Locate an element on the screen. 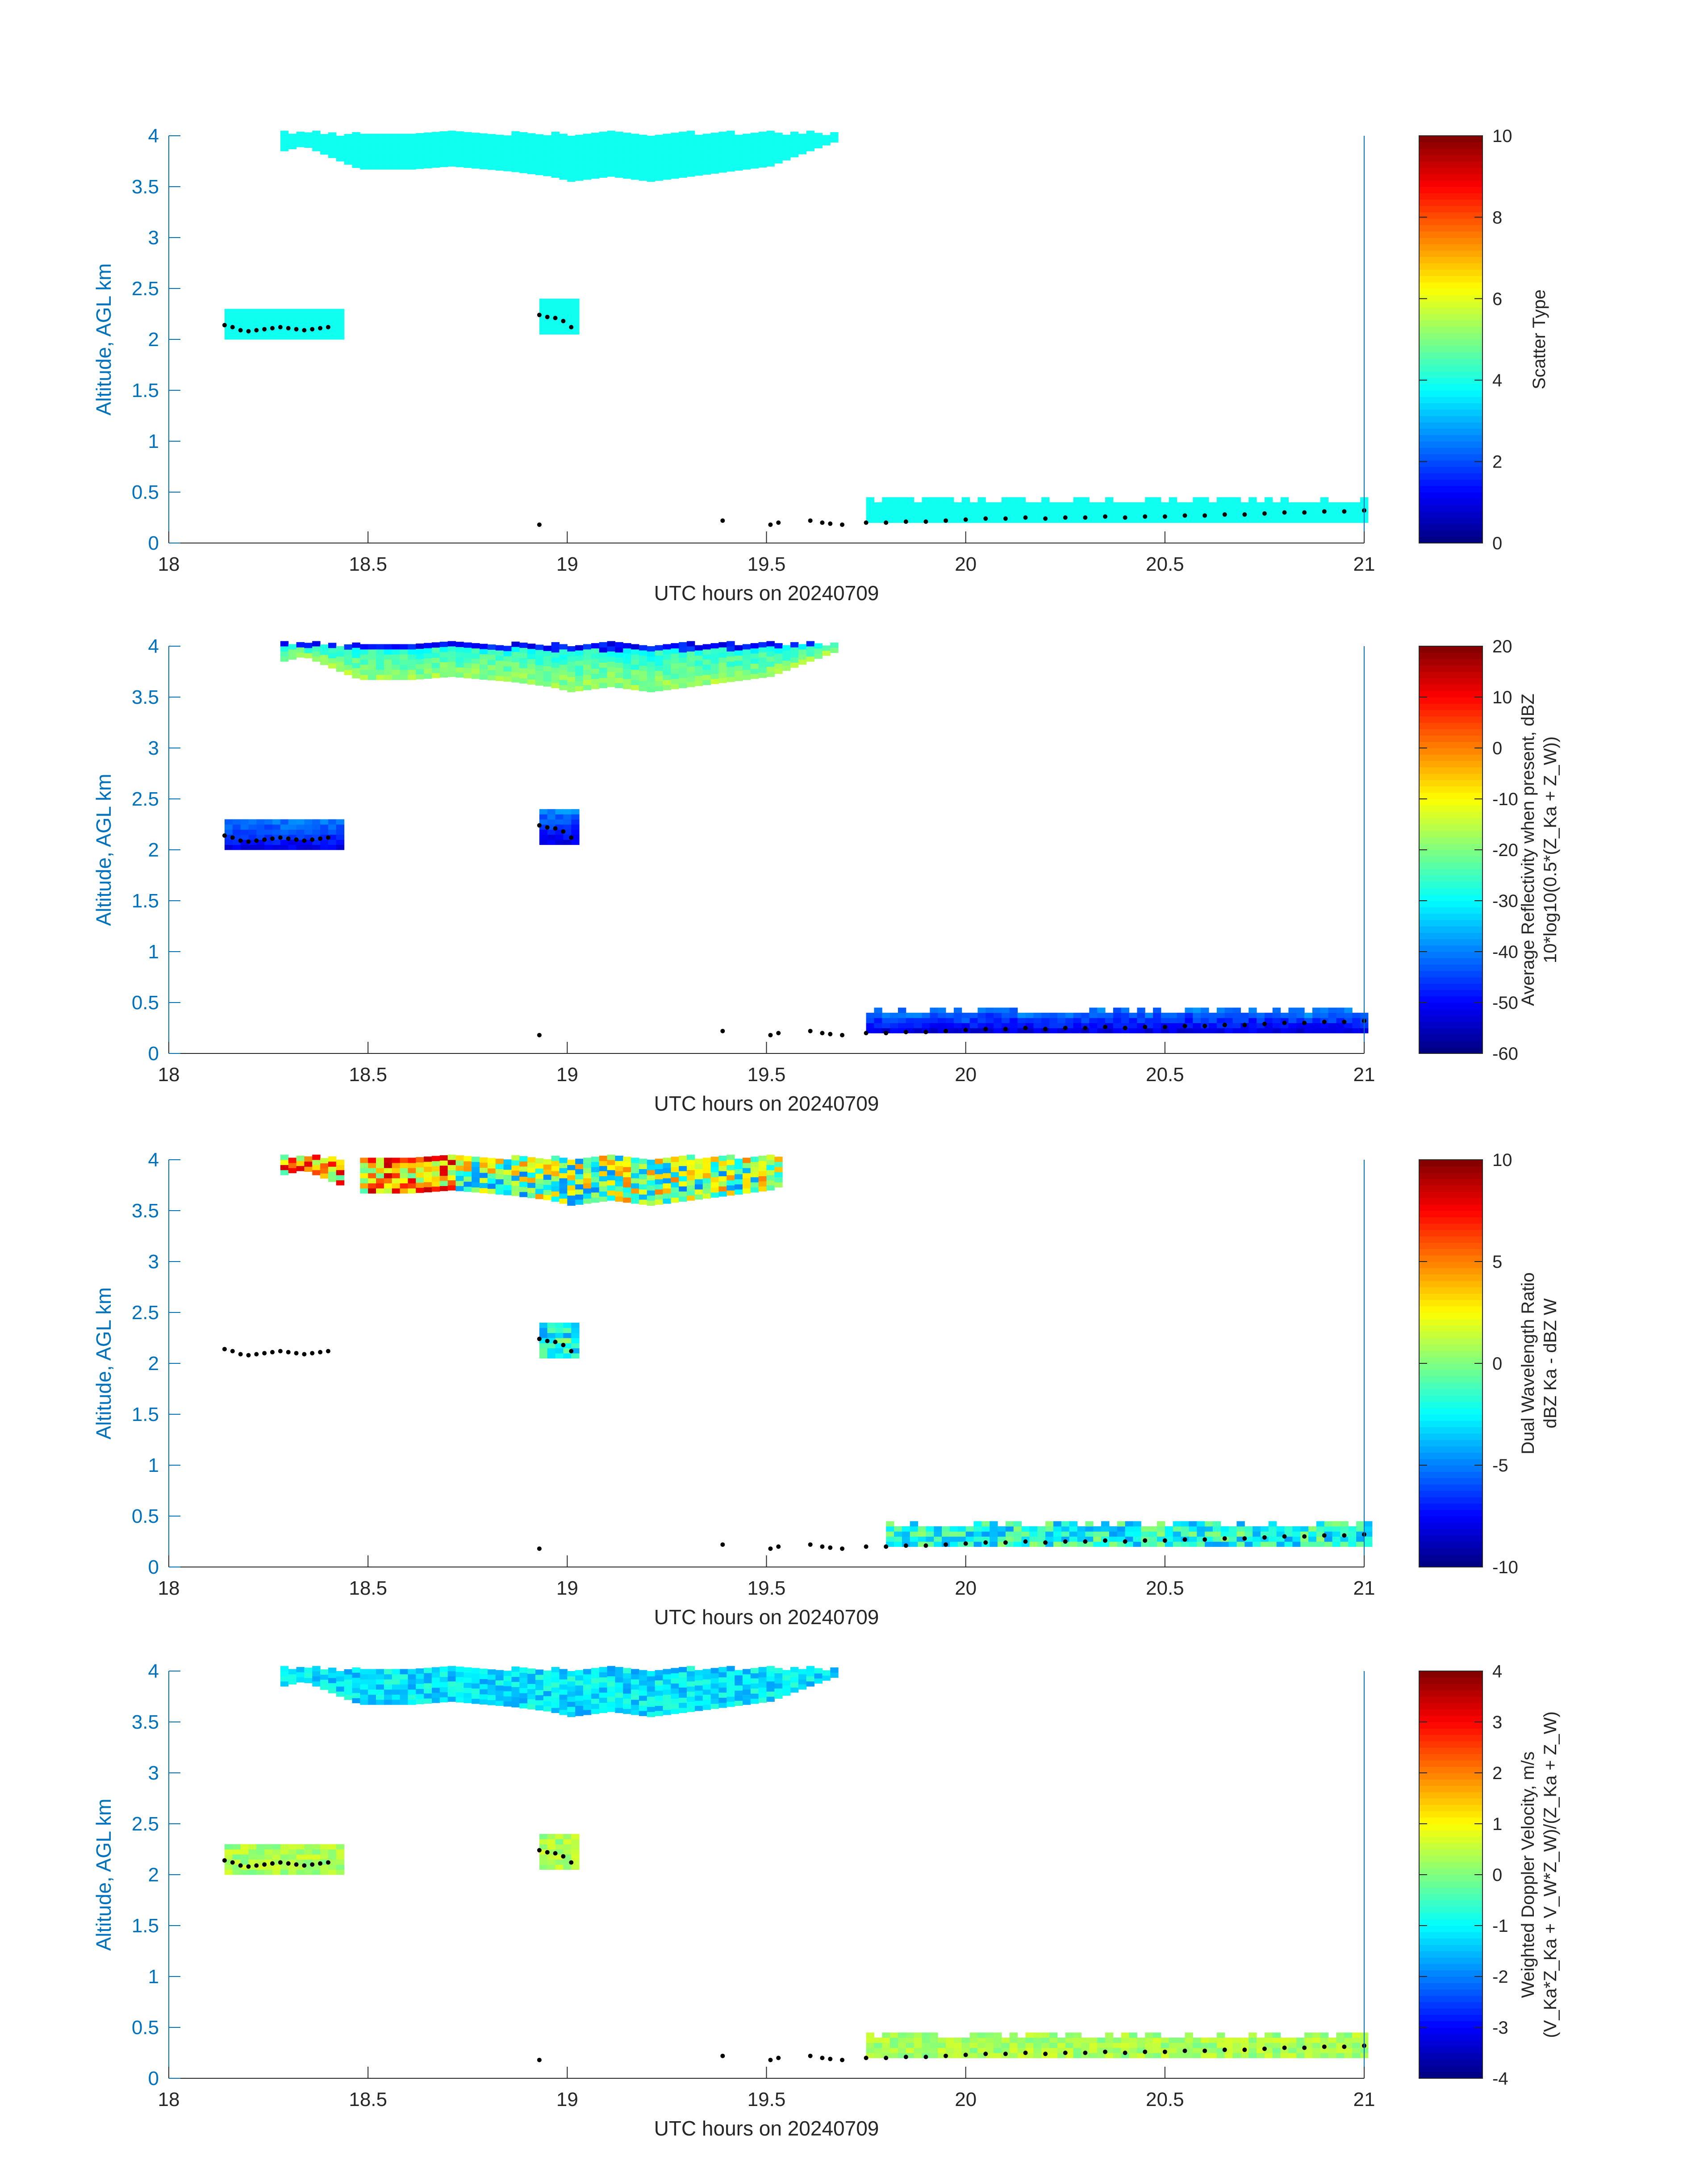 This screenshot has width=1708, height=2177. y-tick-label: 2 is located at coordinates (153, 850).